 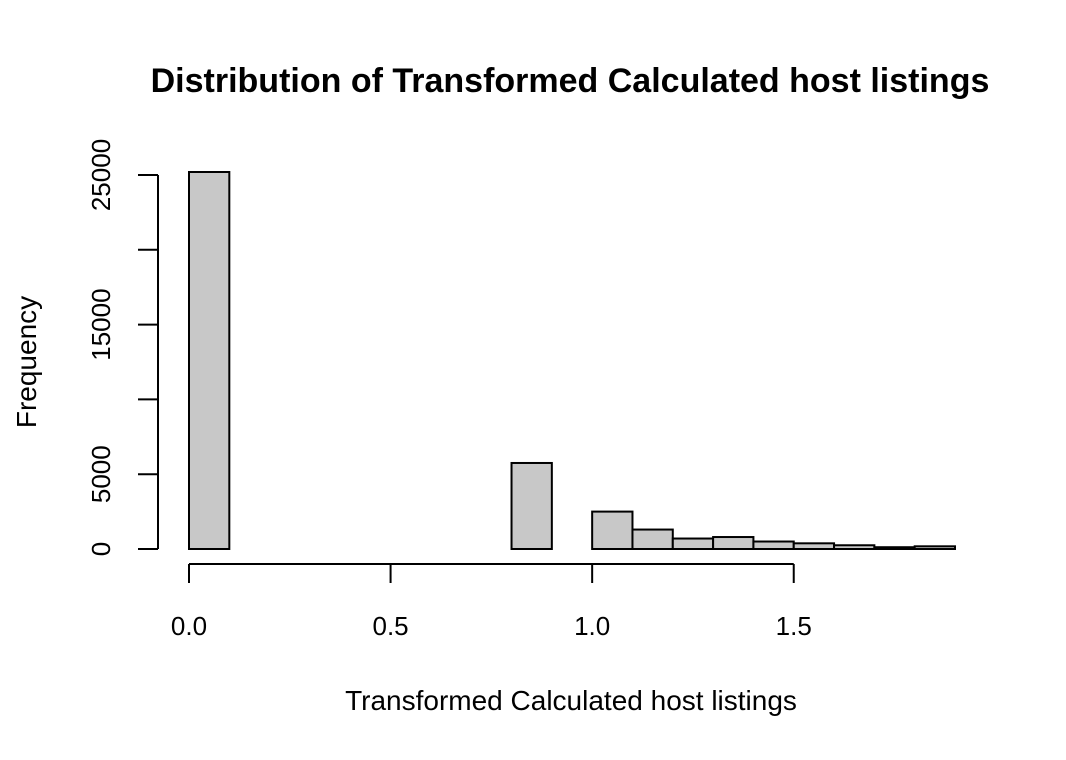 I want to click on x-tick-label: 1.0, so click(x=592, y=626).